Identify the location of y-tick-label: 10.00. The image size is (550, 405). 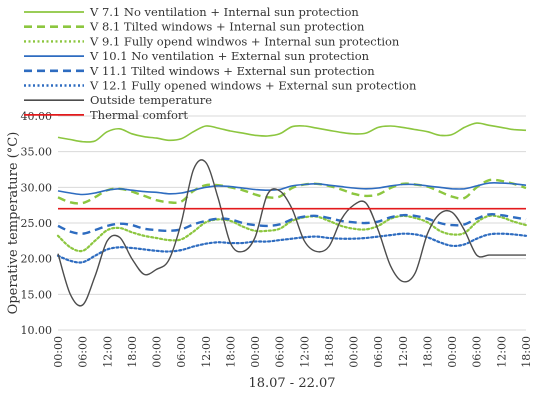
(37, 330).